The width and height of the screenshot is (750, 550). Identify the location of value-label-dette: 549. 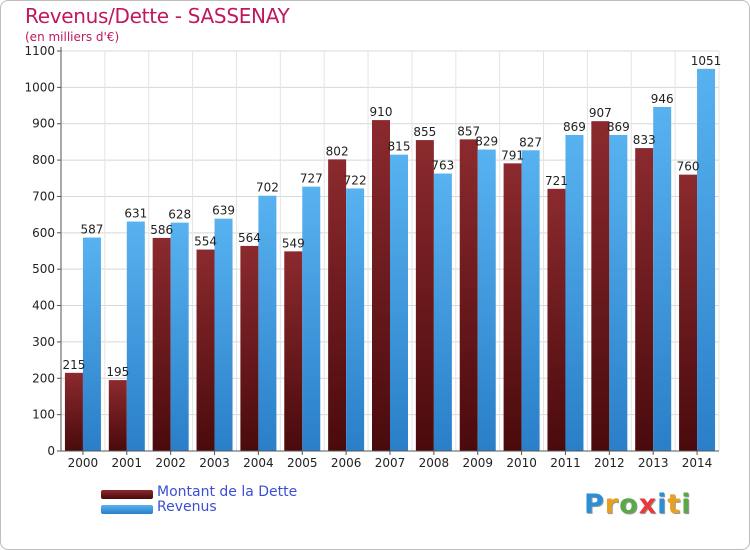
(293, 243).